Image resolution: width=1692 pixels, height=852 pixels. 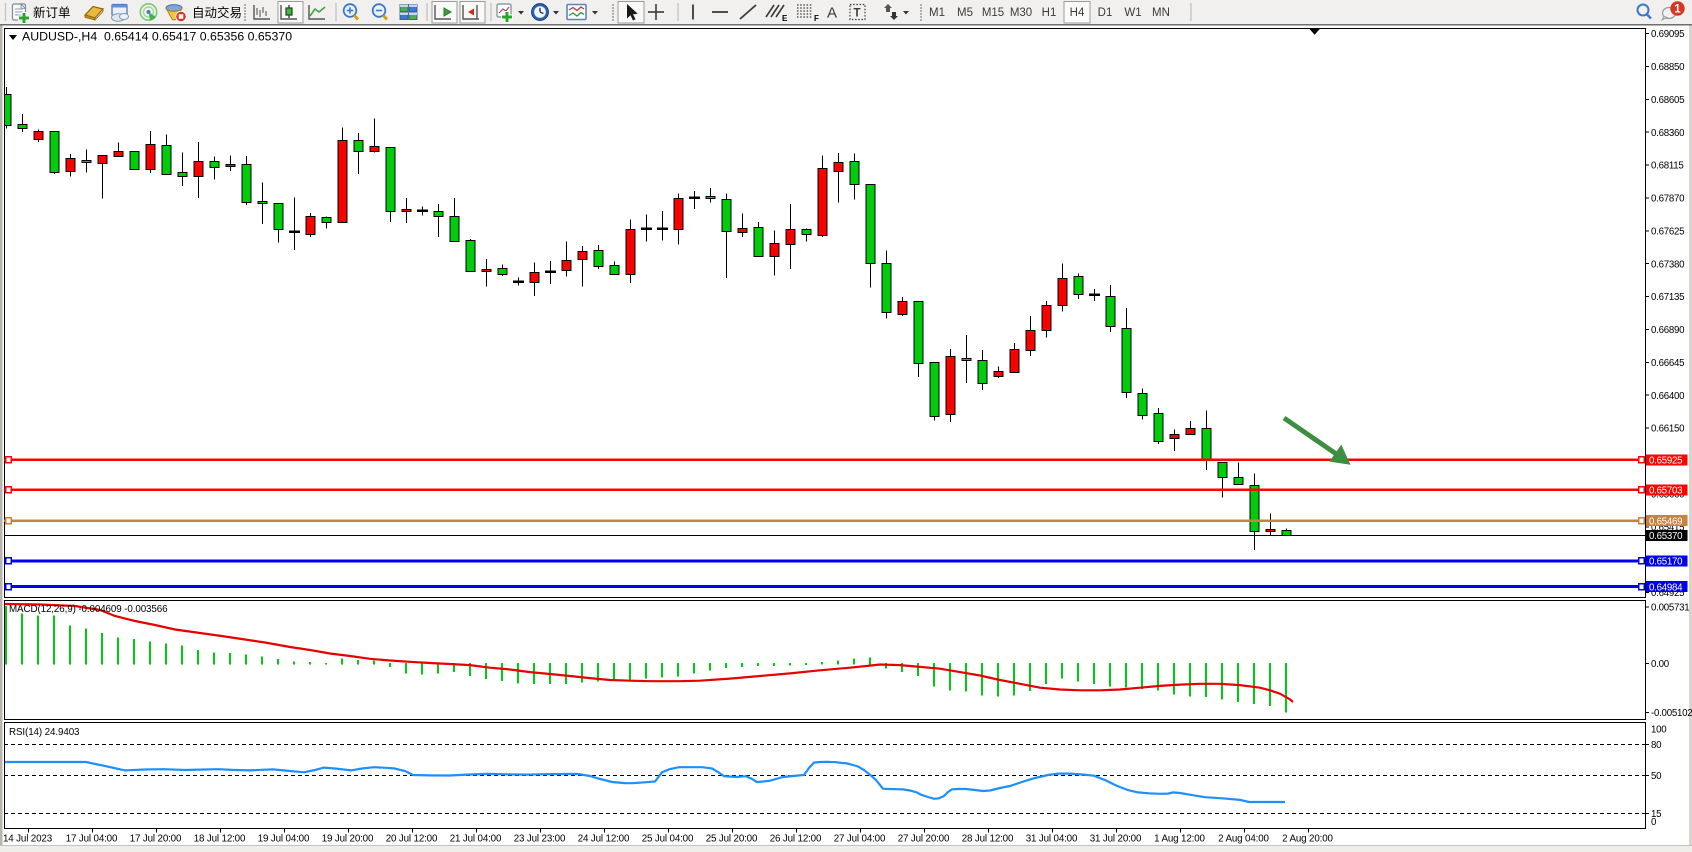 I want to click on svg-text: 0, so click(x=1654, y=822).